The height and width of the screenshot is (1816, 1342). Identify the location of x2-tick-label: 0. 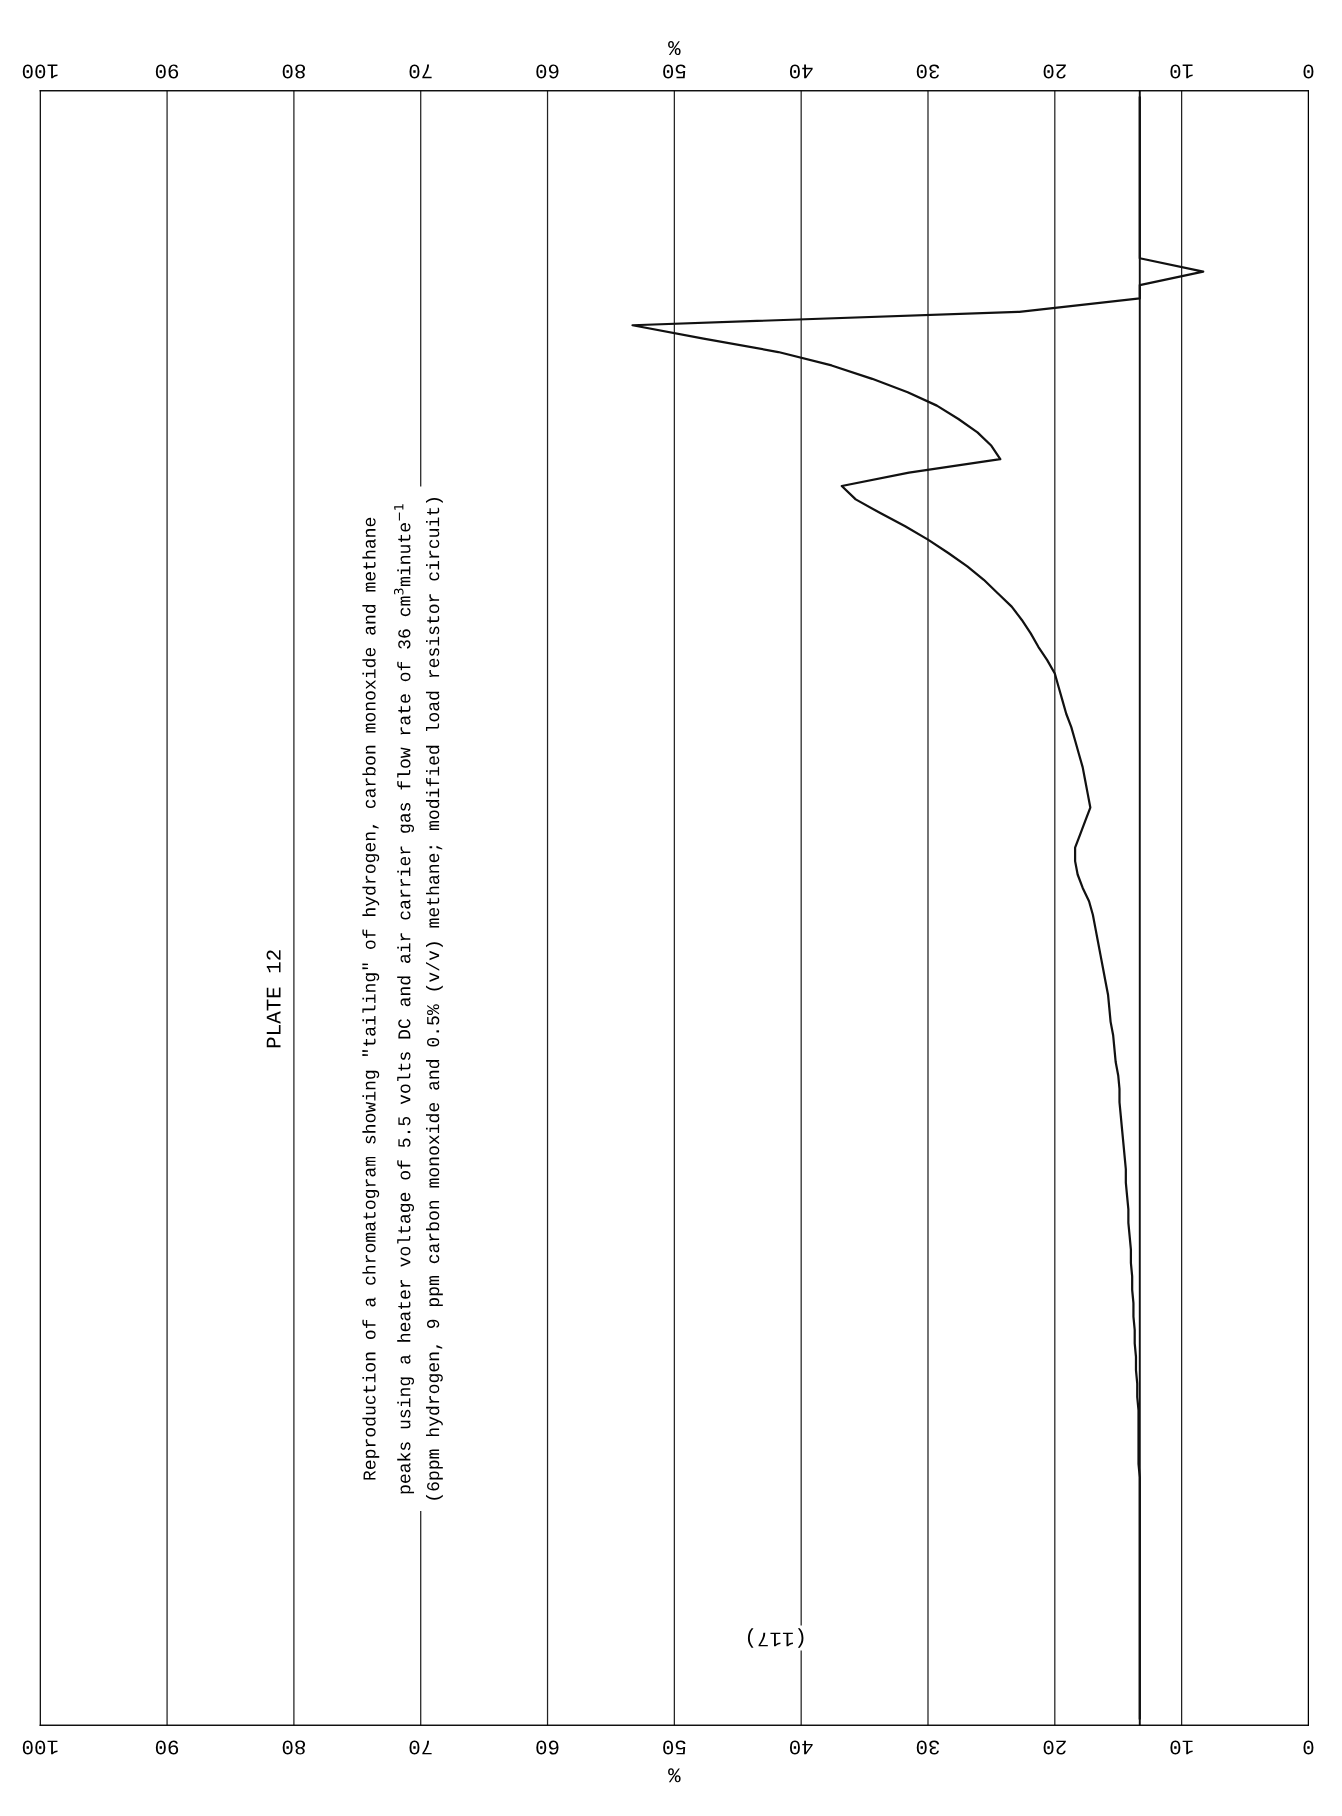
(1308, 1747).